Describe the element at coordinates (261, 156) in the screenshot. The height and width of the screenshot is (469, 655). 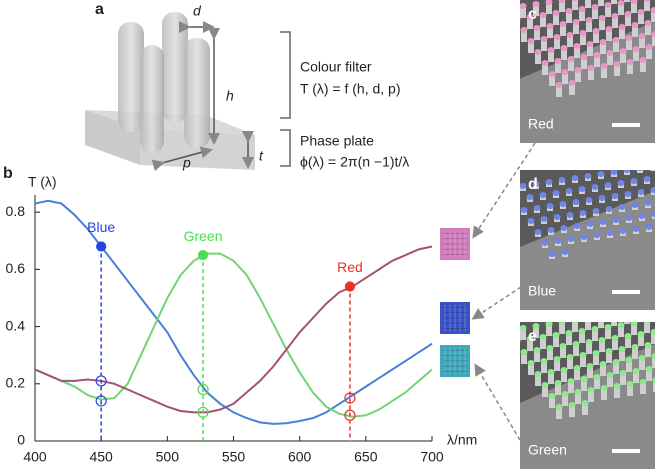
I see `dim-label: t` at that location.